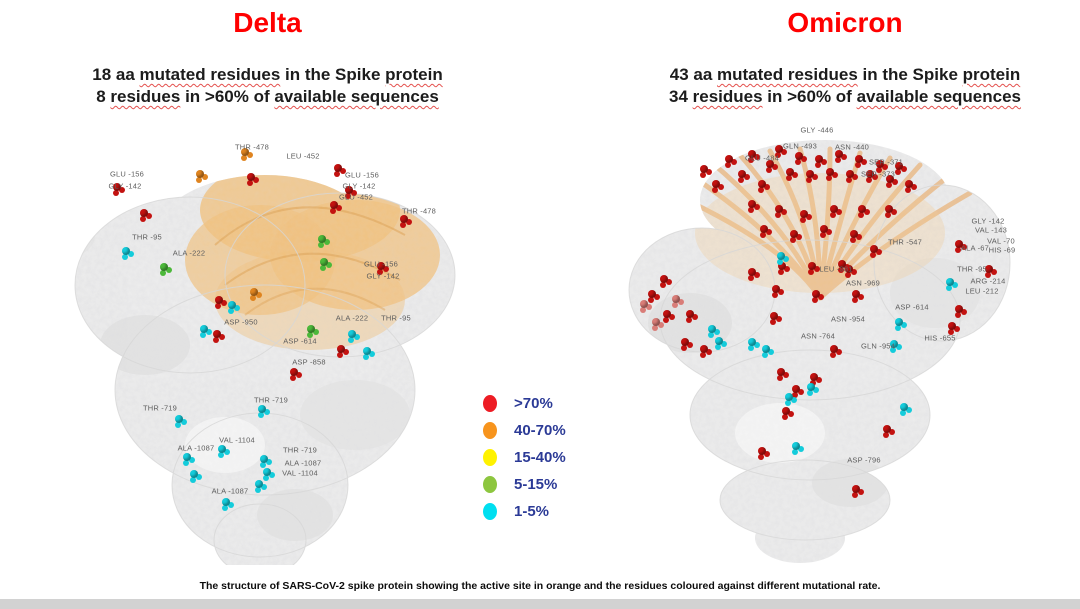 Image resolution: width=1080 pixels, height=609 pixels. Describe the element at coordinates (116, 74) in the screenshot. I see `subtitle-segment: 18 aa` at that location.